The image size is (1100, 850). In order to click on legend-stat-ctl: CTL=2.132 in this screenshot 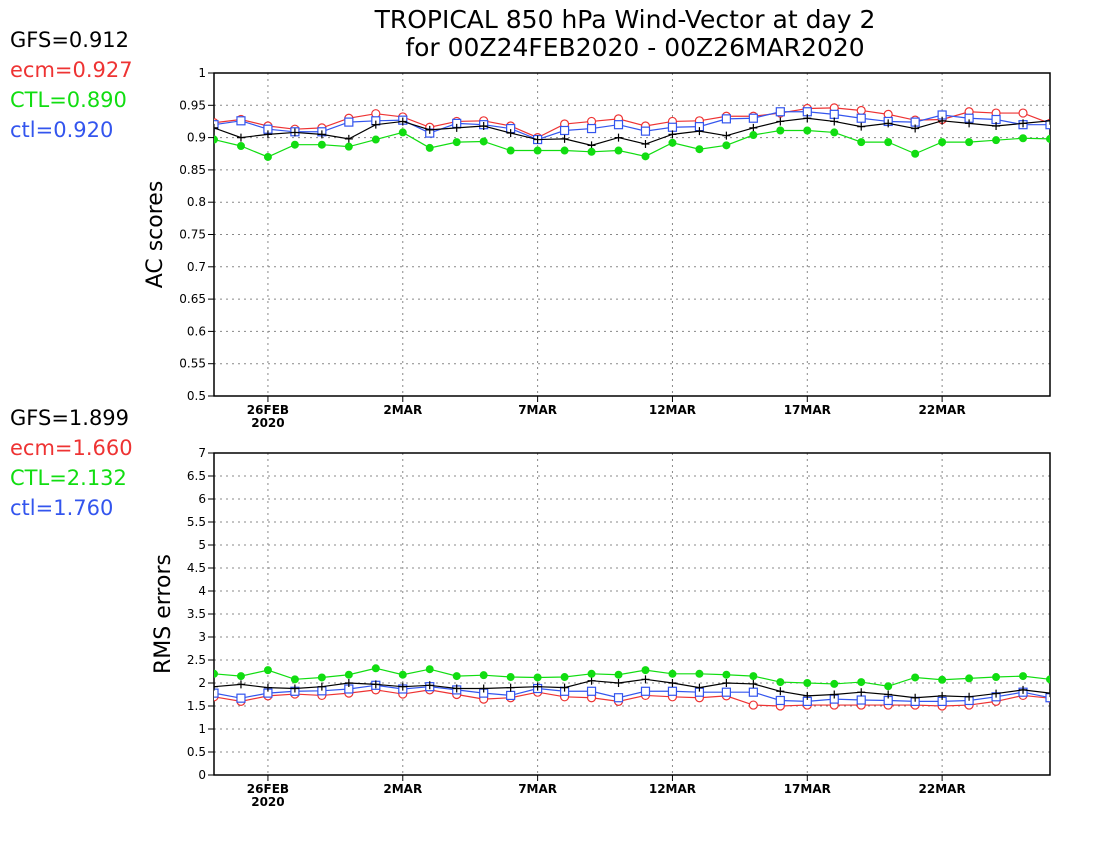, I will do `click(68, 478)`.